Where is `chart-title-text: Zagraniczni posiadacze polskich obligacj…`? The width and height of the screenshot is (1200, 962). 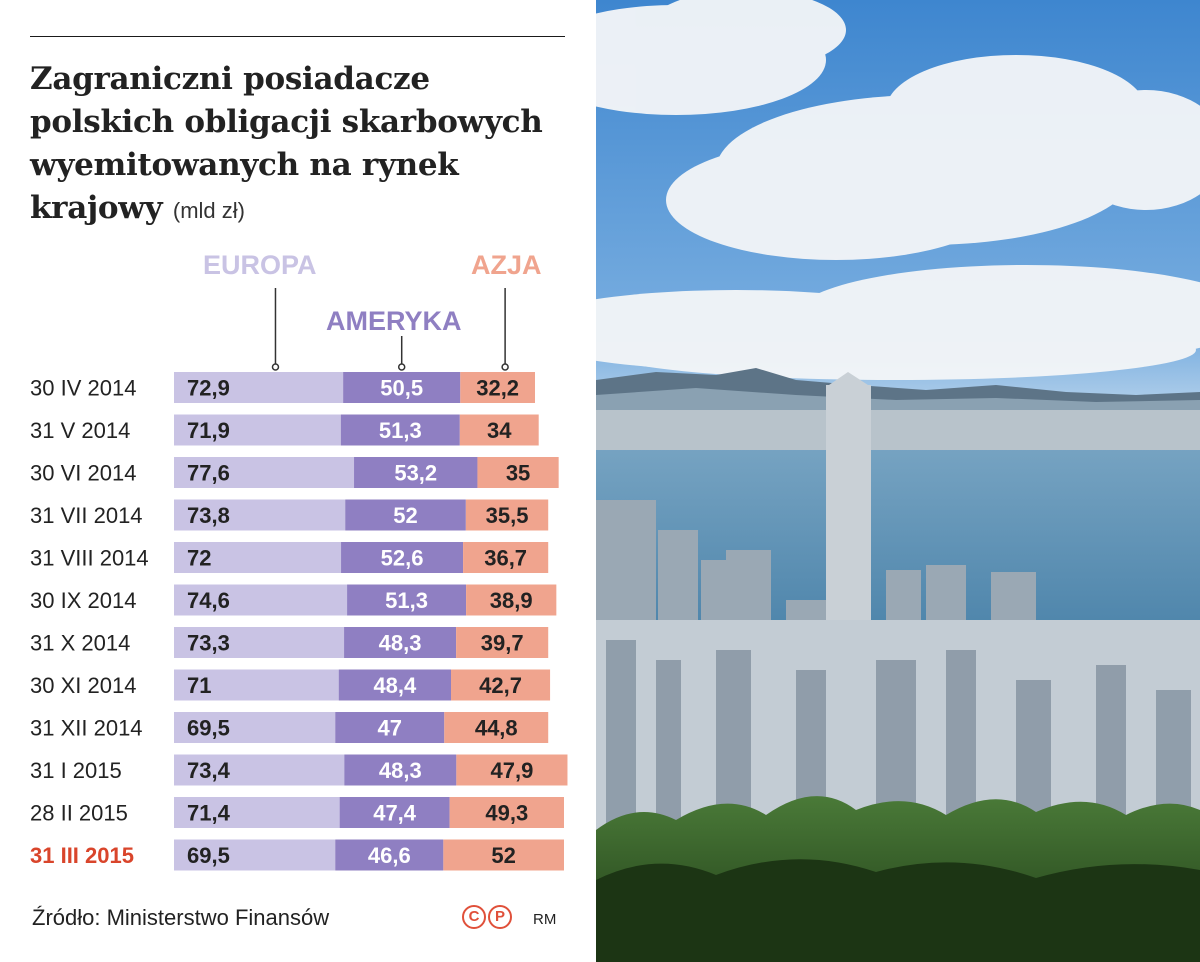
chart-title-text: Zagraniczni posiadacze polskich obligacj… is located at coordinates (286, 143).